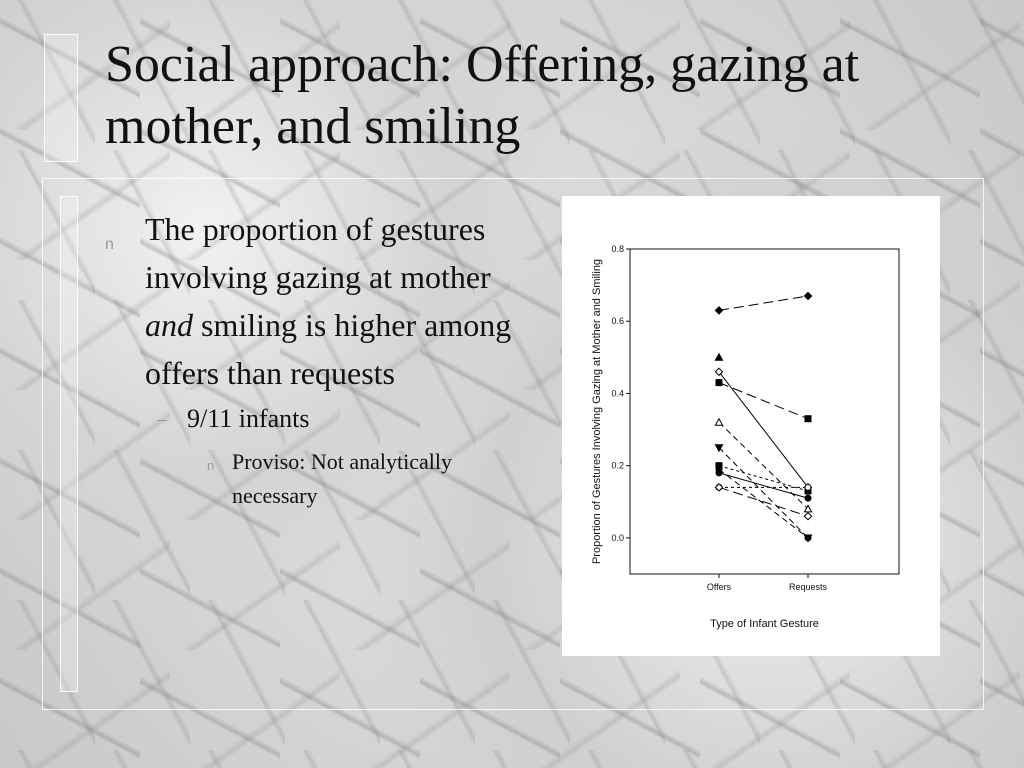 Image resolution: width=1024 pixels, height=768 pixels. What do you see at coordinates (719, 587) in the screenshot?
I see `x-tick-label: Offers` at bounding box center [719, 587].